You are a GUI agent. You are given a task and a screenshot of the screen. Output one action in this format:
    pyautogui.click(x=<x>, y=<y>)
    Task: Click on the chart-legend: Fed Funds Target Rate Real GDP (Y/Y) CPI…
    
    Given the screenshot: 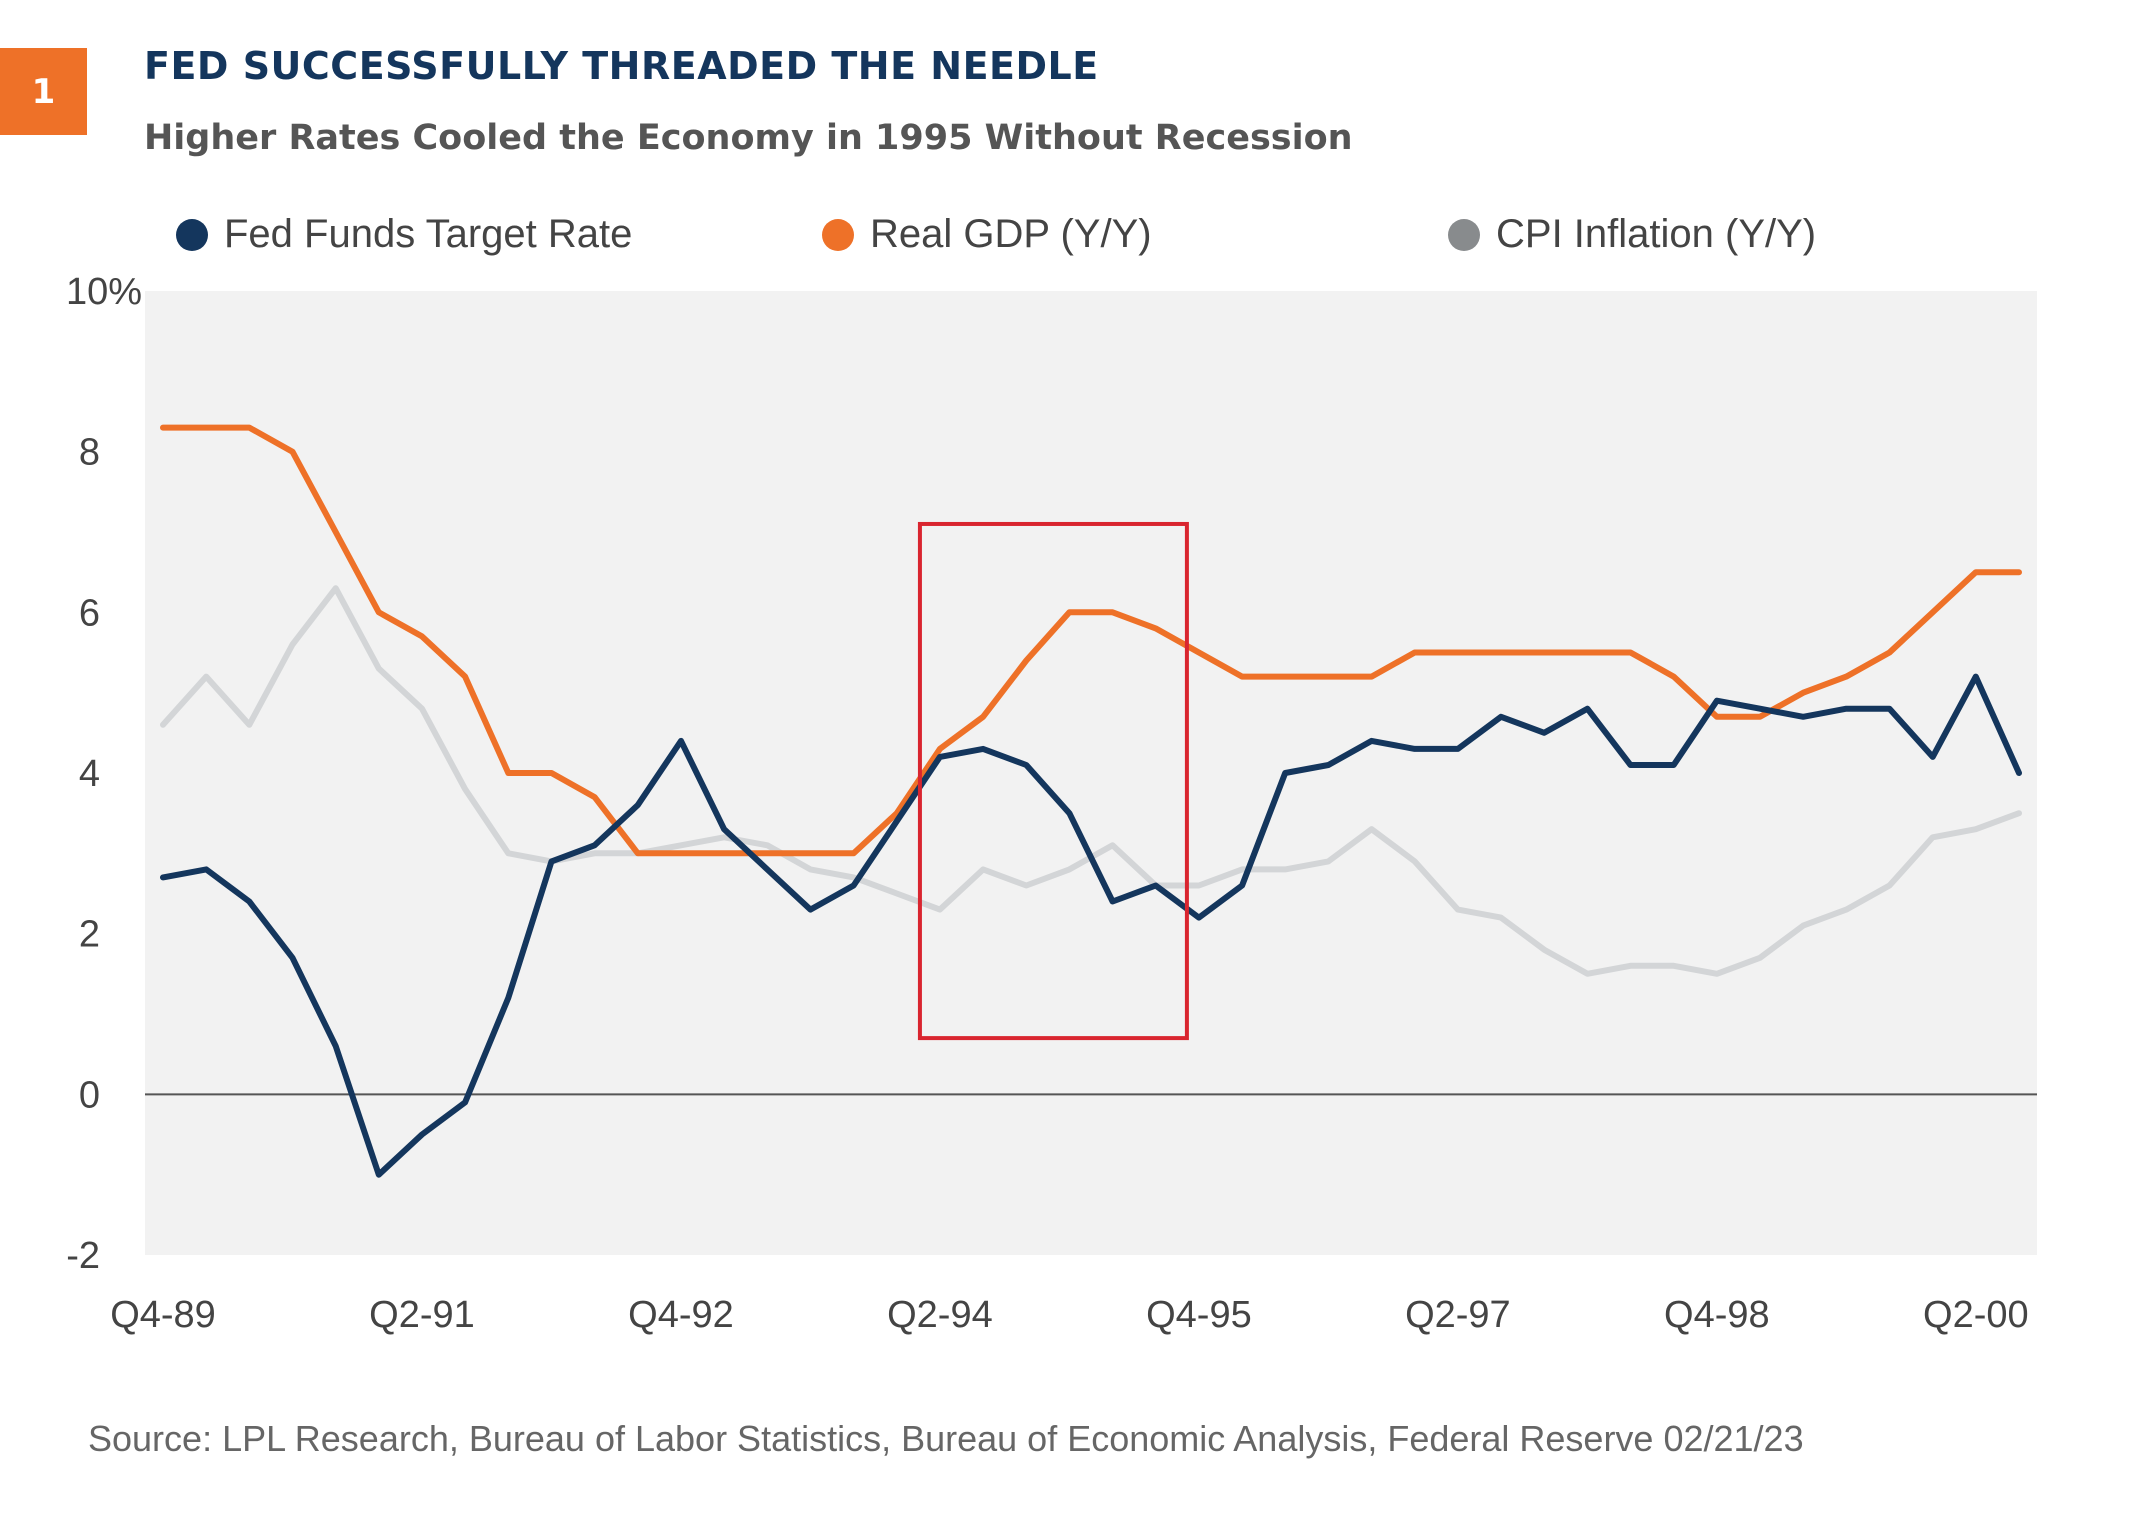 What is the action you would take?
    pyautogui.click(x=1065, y=240)
    